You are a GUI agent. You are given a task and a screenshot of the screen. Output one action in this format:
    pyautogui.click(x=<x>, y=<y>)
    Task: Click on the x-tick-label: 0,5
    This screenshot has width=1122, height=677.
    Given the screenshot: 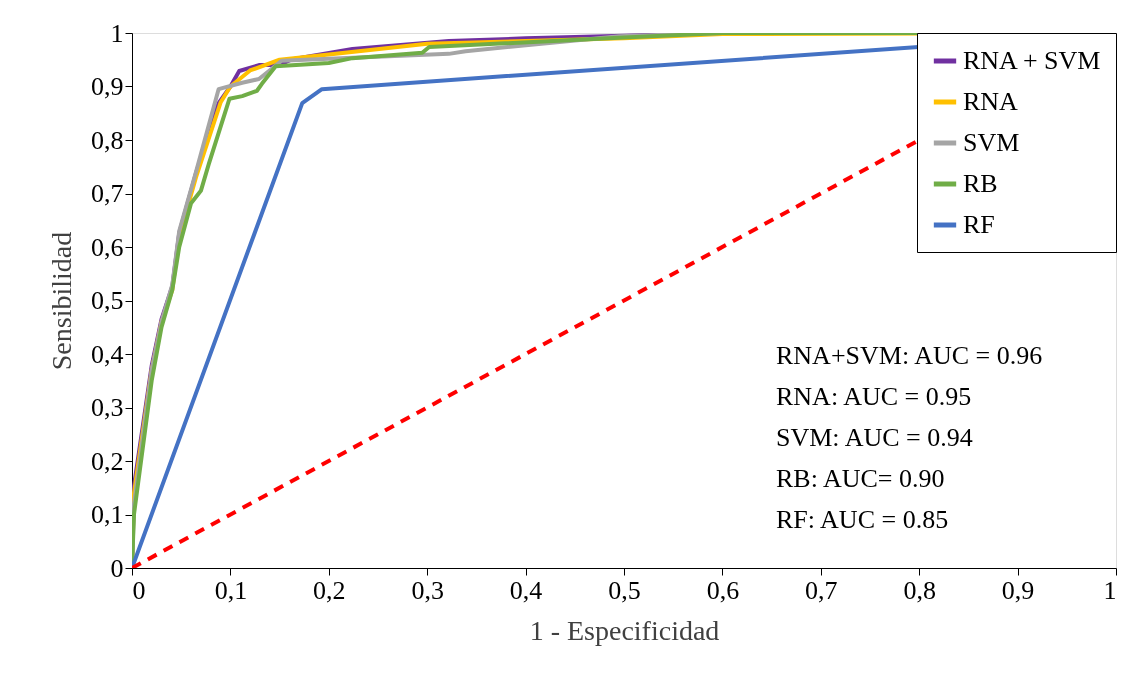 What is the action you would take?
    pyautogui.click(x=624, y=590)
    